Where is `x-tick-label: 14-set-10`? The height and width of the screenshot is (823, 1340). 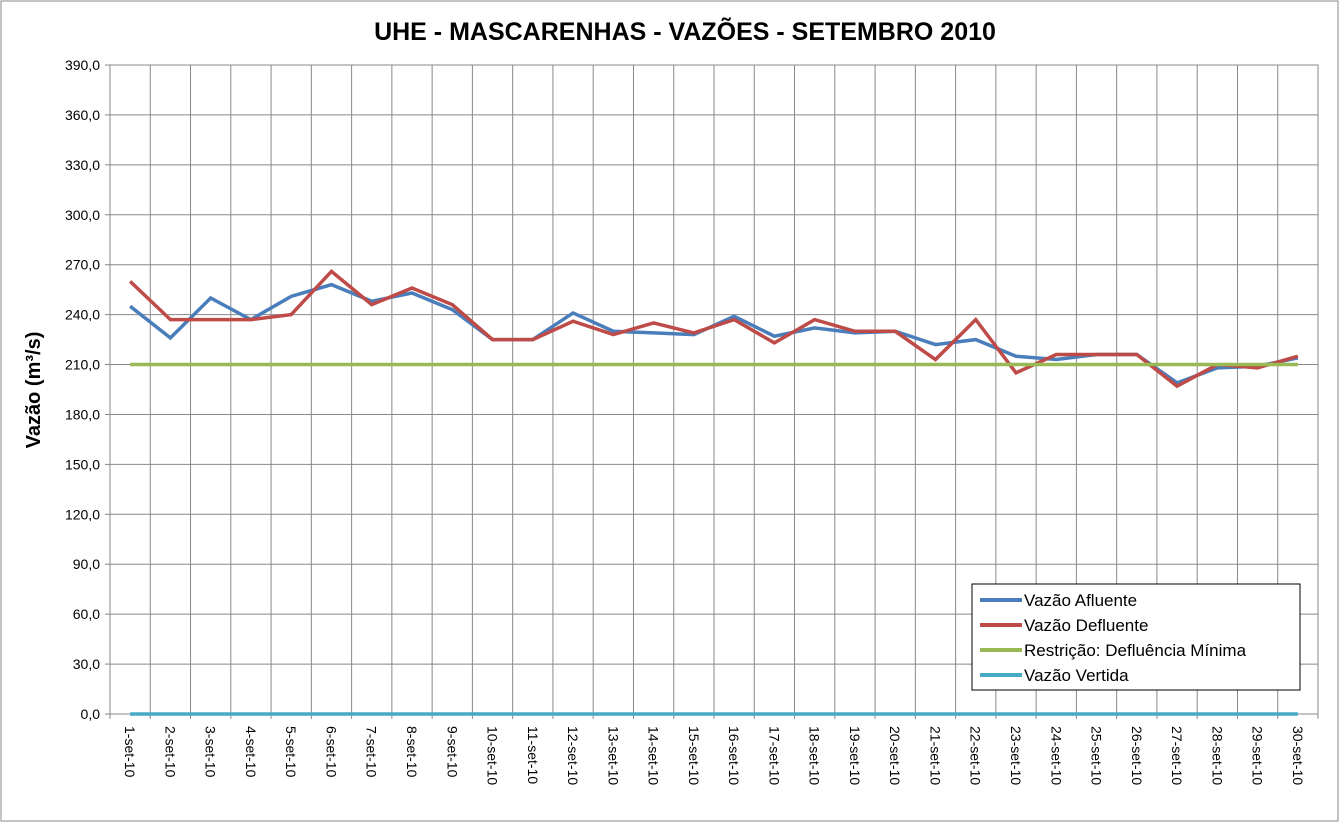 x-tick-label: 14-set-10 is located at coordinates (654, 755).